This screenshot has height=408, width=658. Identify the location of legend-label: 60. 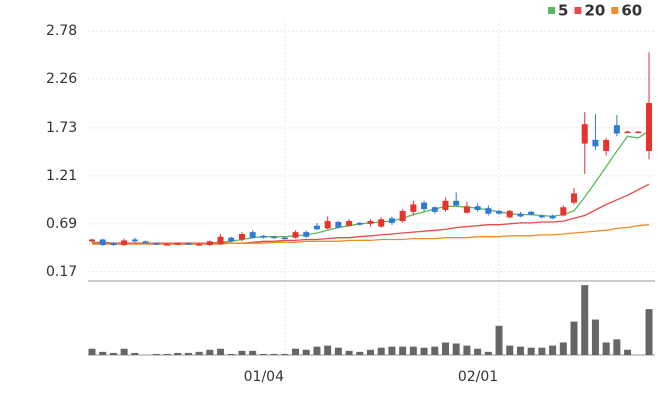
(631, 11).